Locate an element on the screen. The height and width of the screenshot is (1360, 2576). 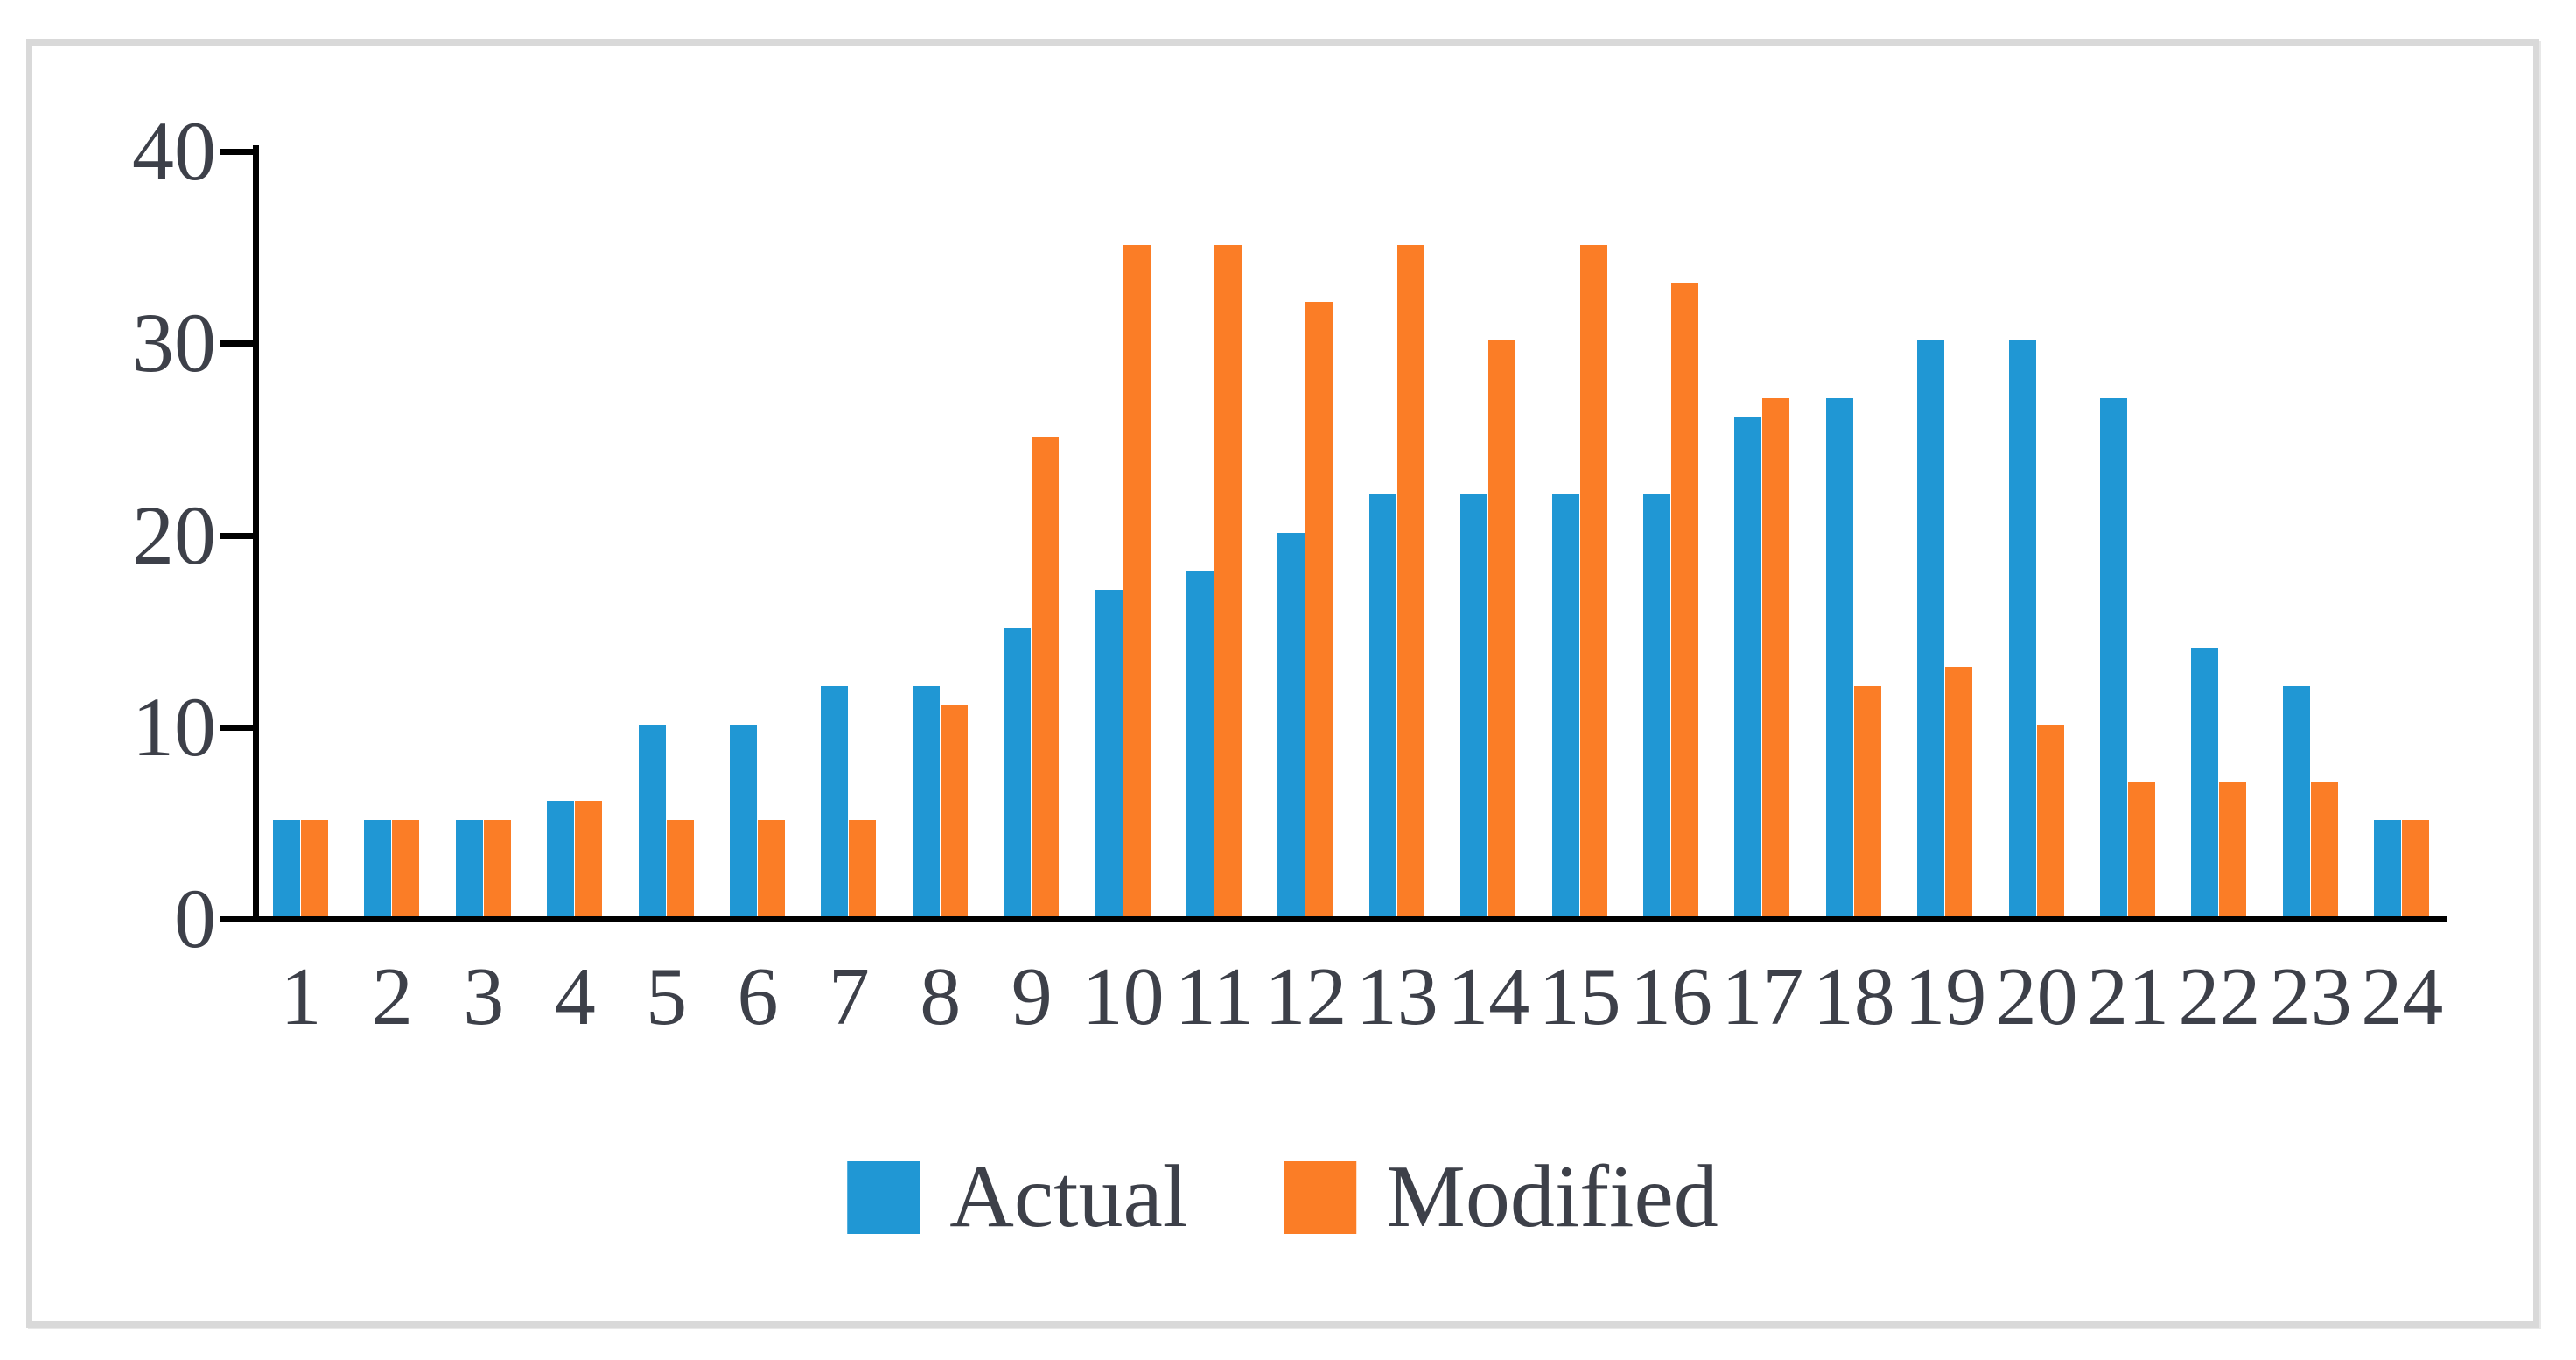
x-tick-label-6: 6 is located at coordinates (758, 996).